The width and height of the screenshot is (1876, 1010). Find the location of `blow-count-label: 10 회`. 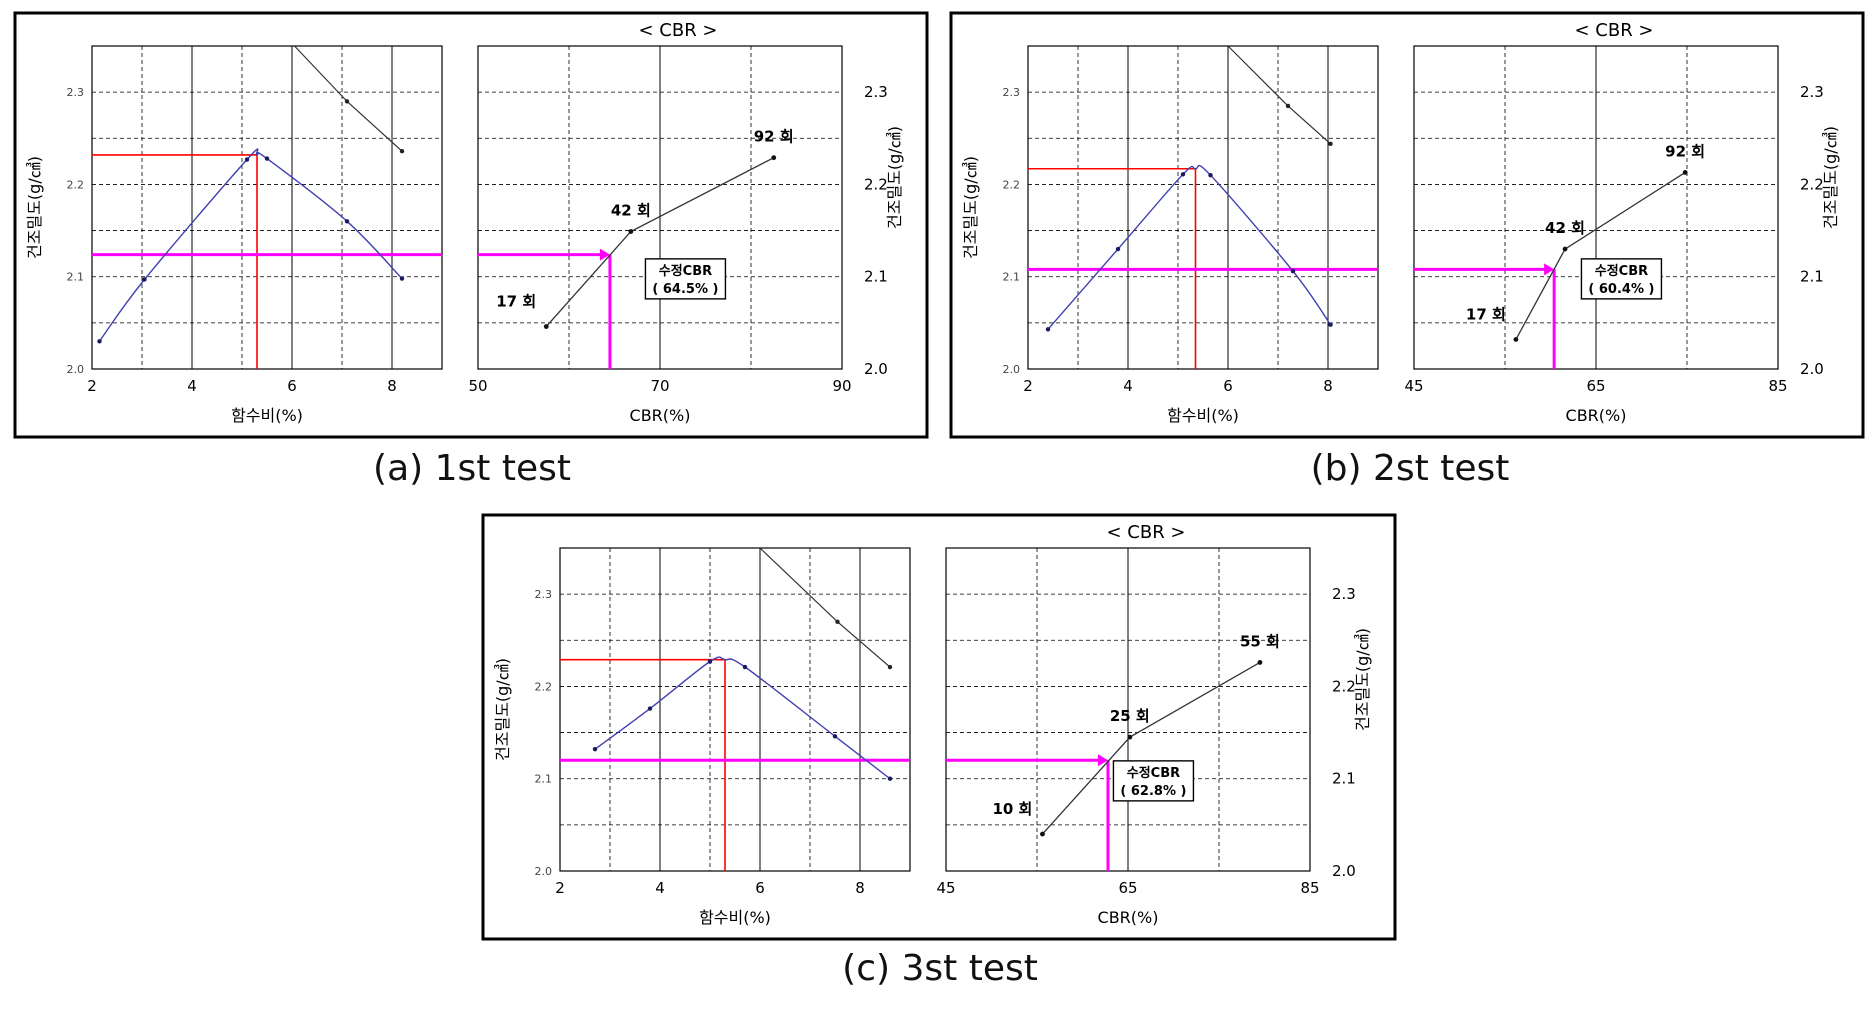

blow-count-label: 10 회 is located at coordinates (1012, 809).